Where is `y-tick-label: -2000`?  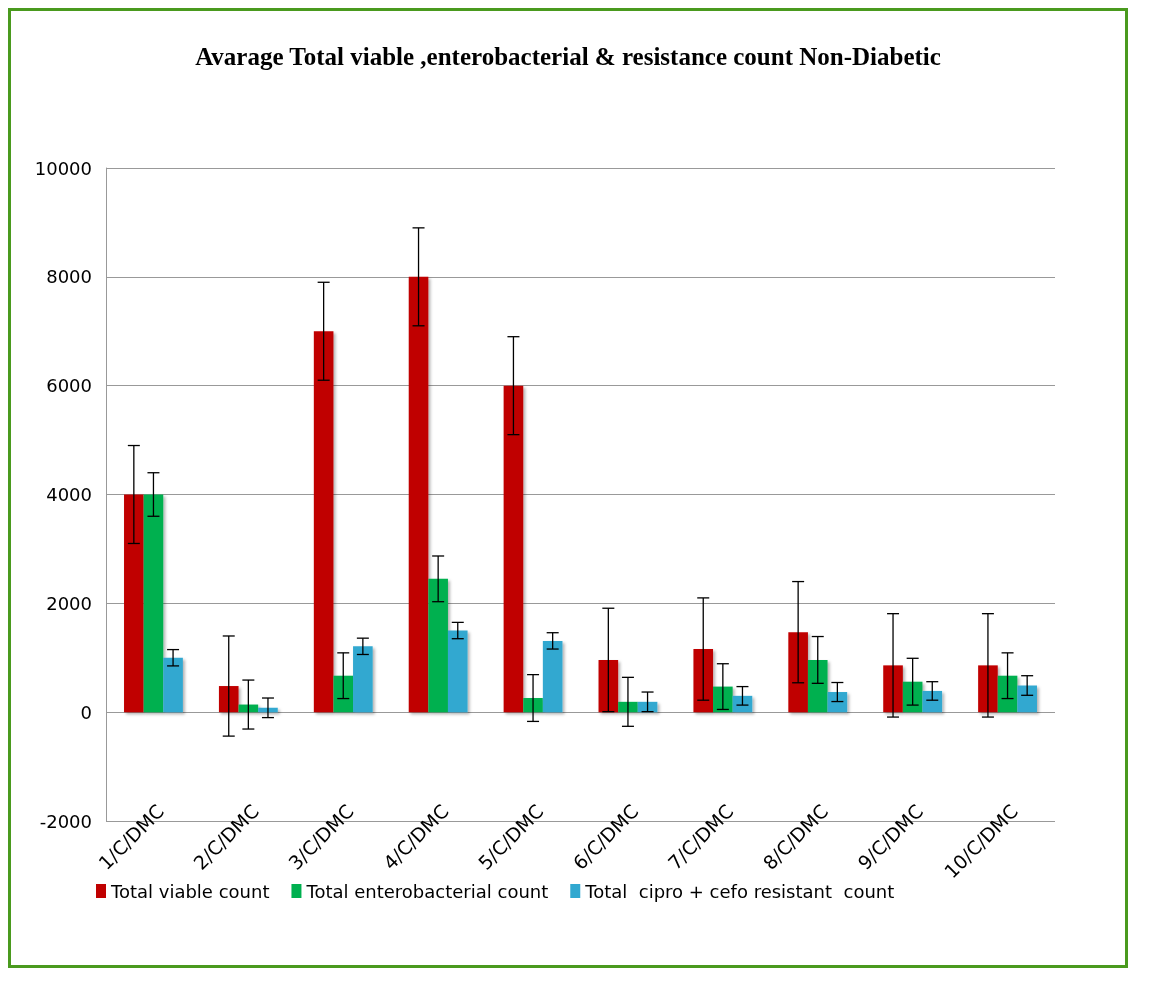
y-tick-label: -2000 is located at coordinates (65, 821).